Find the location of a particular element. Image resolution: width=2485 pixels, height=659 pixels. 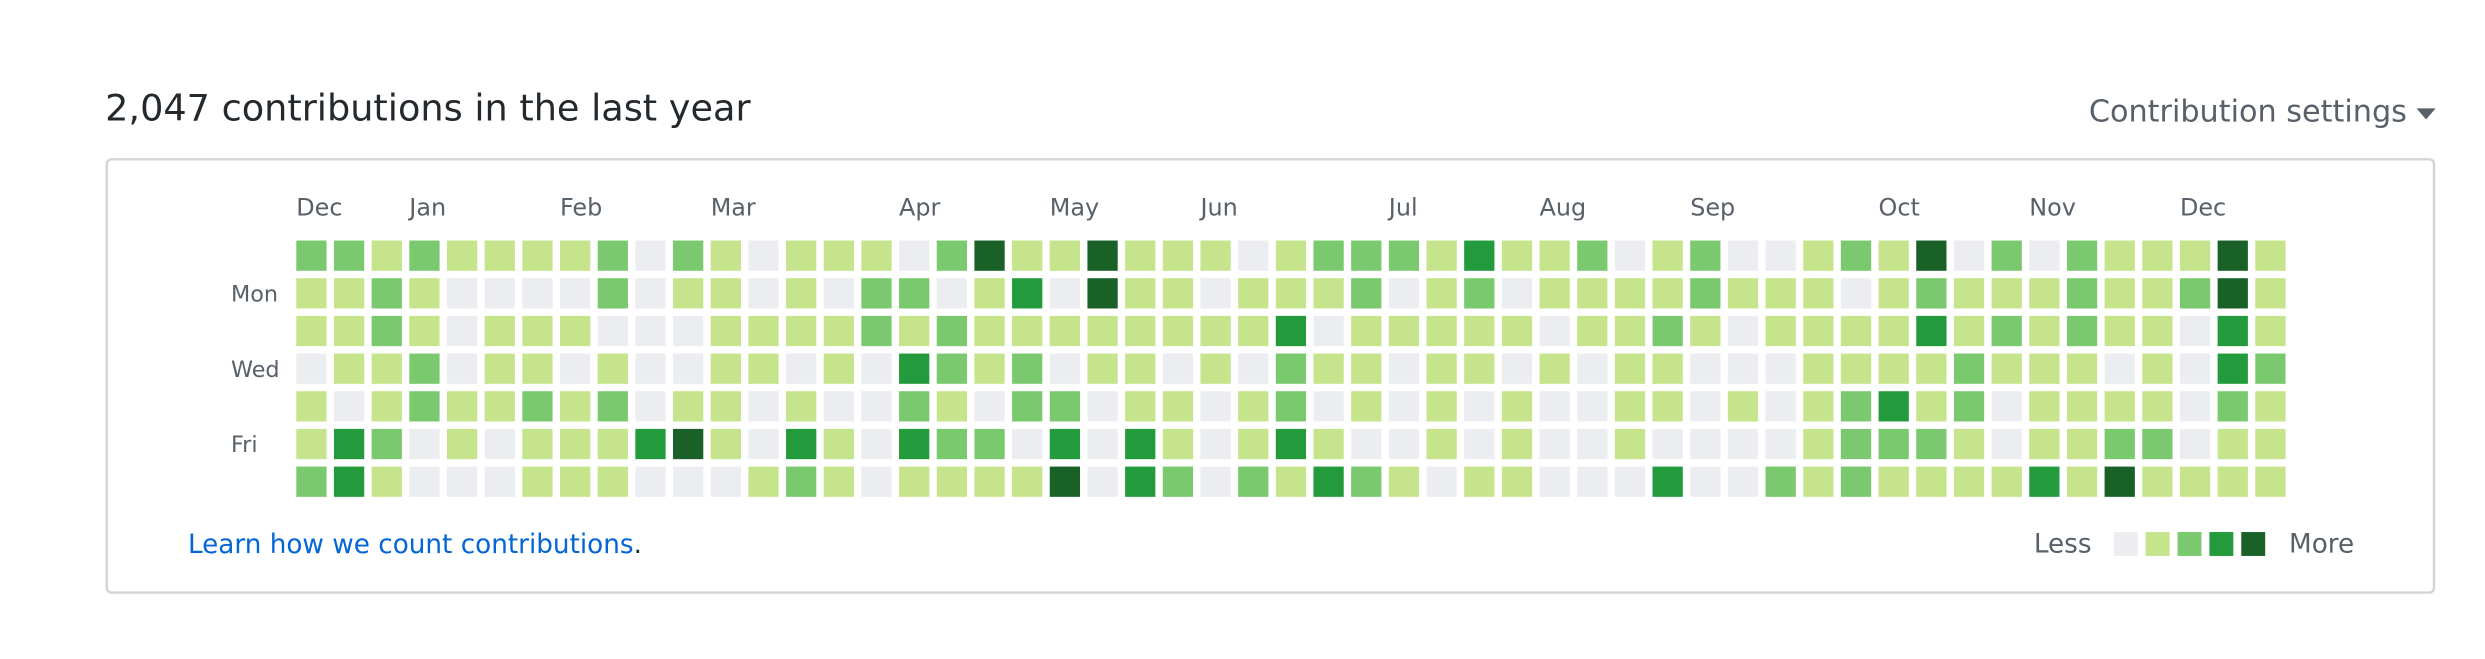

month-label: Dec is located at coordinates (2203, 208).